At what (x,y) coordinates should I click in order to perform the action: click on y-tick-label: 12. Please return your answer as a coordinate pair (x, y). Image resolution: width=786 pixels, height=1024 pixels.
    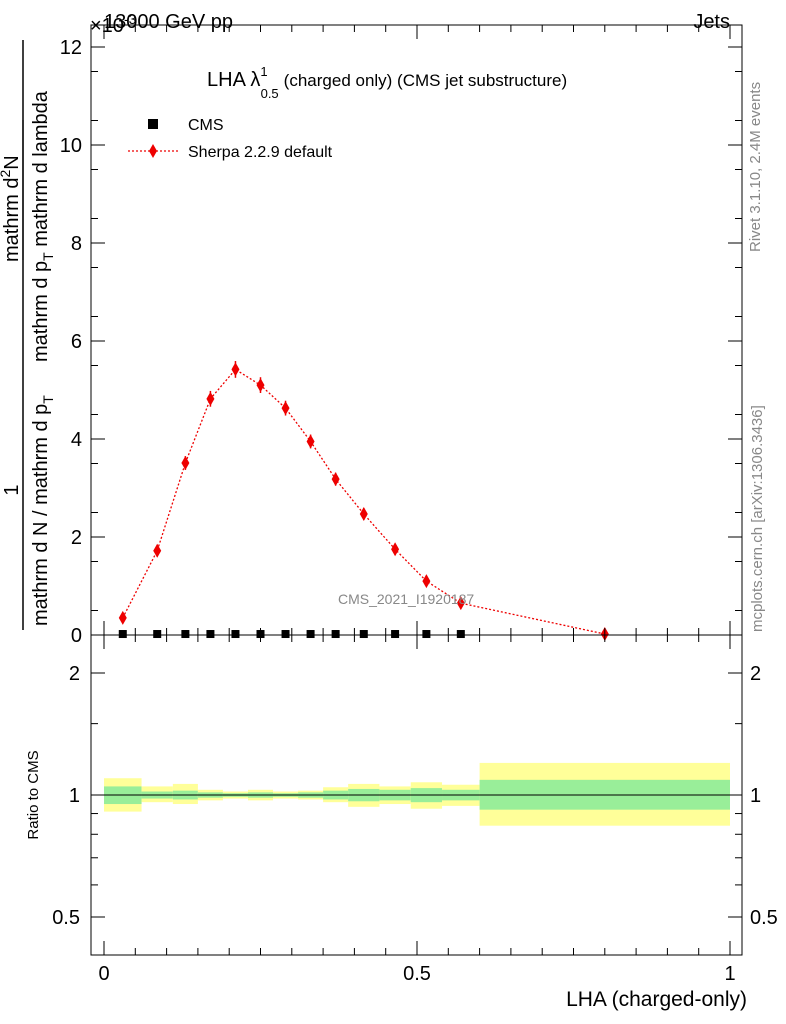
    Looking at the image, I should click on (71, 48).